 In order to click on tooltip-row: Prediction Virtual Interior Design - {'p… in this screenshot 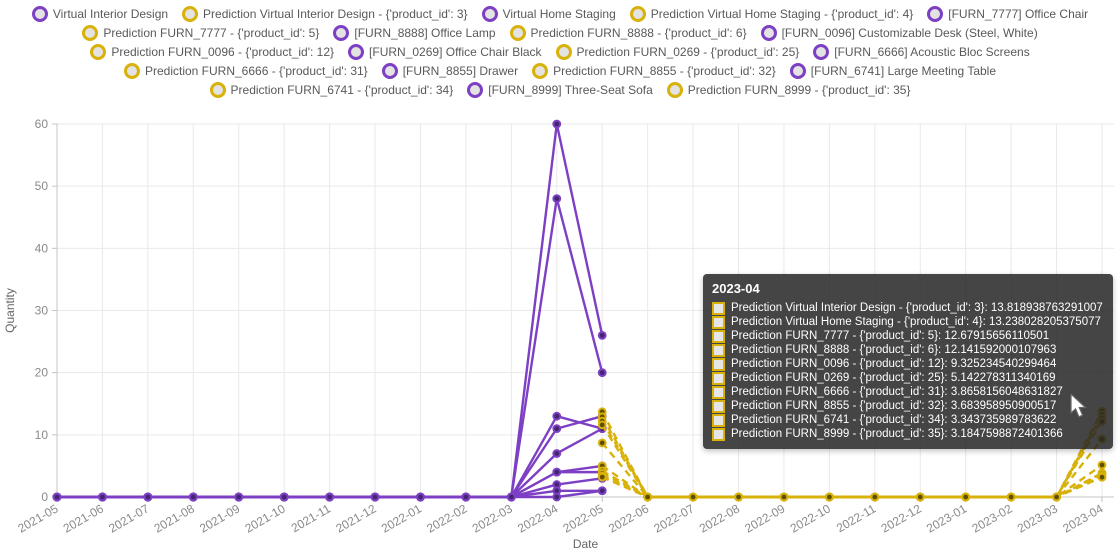, I will do `click(908, 308)`.